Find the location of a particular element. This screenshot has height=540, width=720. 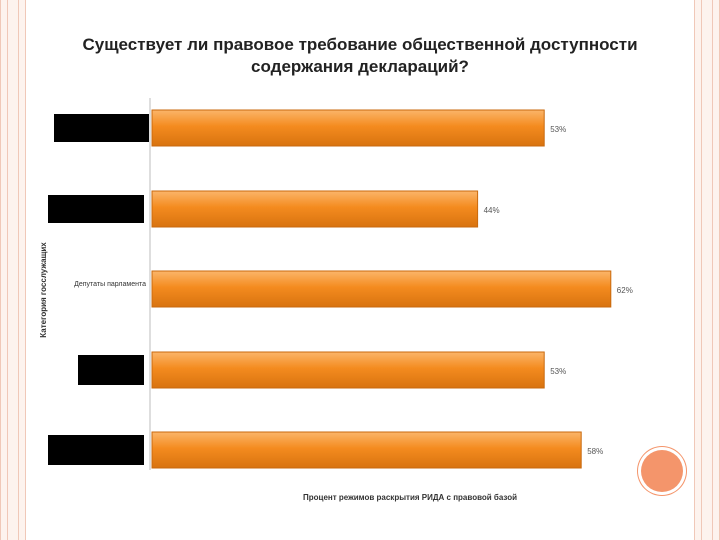

data-label: 62% is located at coordinates (625, 290).